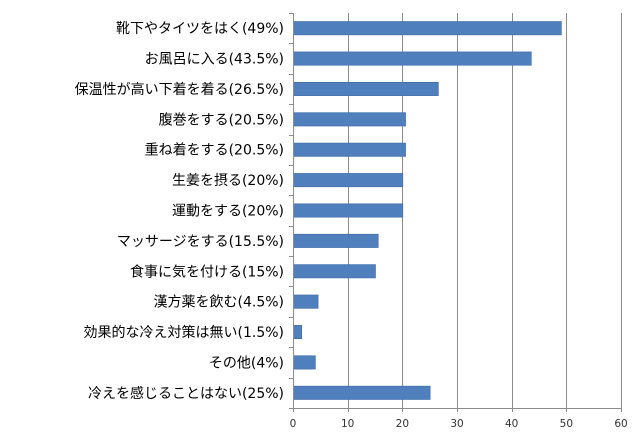  What do you see at coordinates (207, 271) in the screenshot?
I see `category-label: 食事に気を付ける(15%)` at bounding box center [207, 271].